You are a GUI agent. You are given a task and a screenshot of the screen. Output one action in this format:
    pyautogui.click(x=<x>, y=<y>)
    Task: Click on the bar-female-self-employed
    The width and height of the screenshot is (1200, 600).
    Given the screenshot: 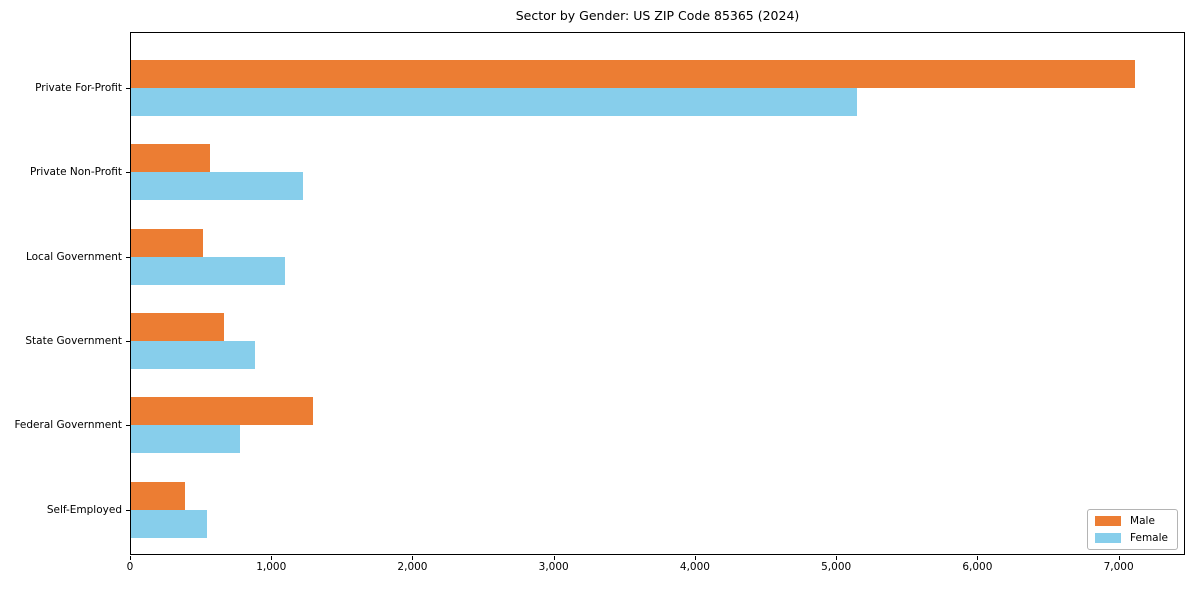 What is the action you would take?
    pyautogui.click(x=169, y=523)
    